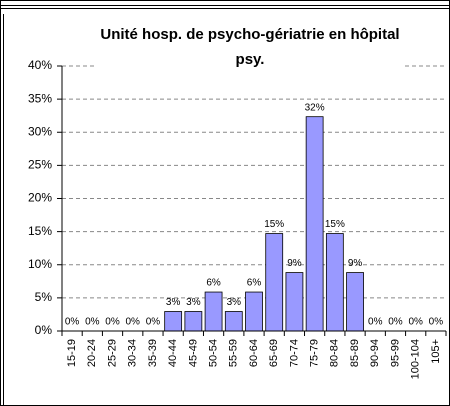 The height and width of the screenshot is (406, 450). What do you see at coordinates (40, 65) in the screenshot?
I see `y-tick-label: 40%` at bounding box center [40, 65].